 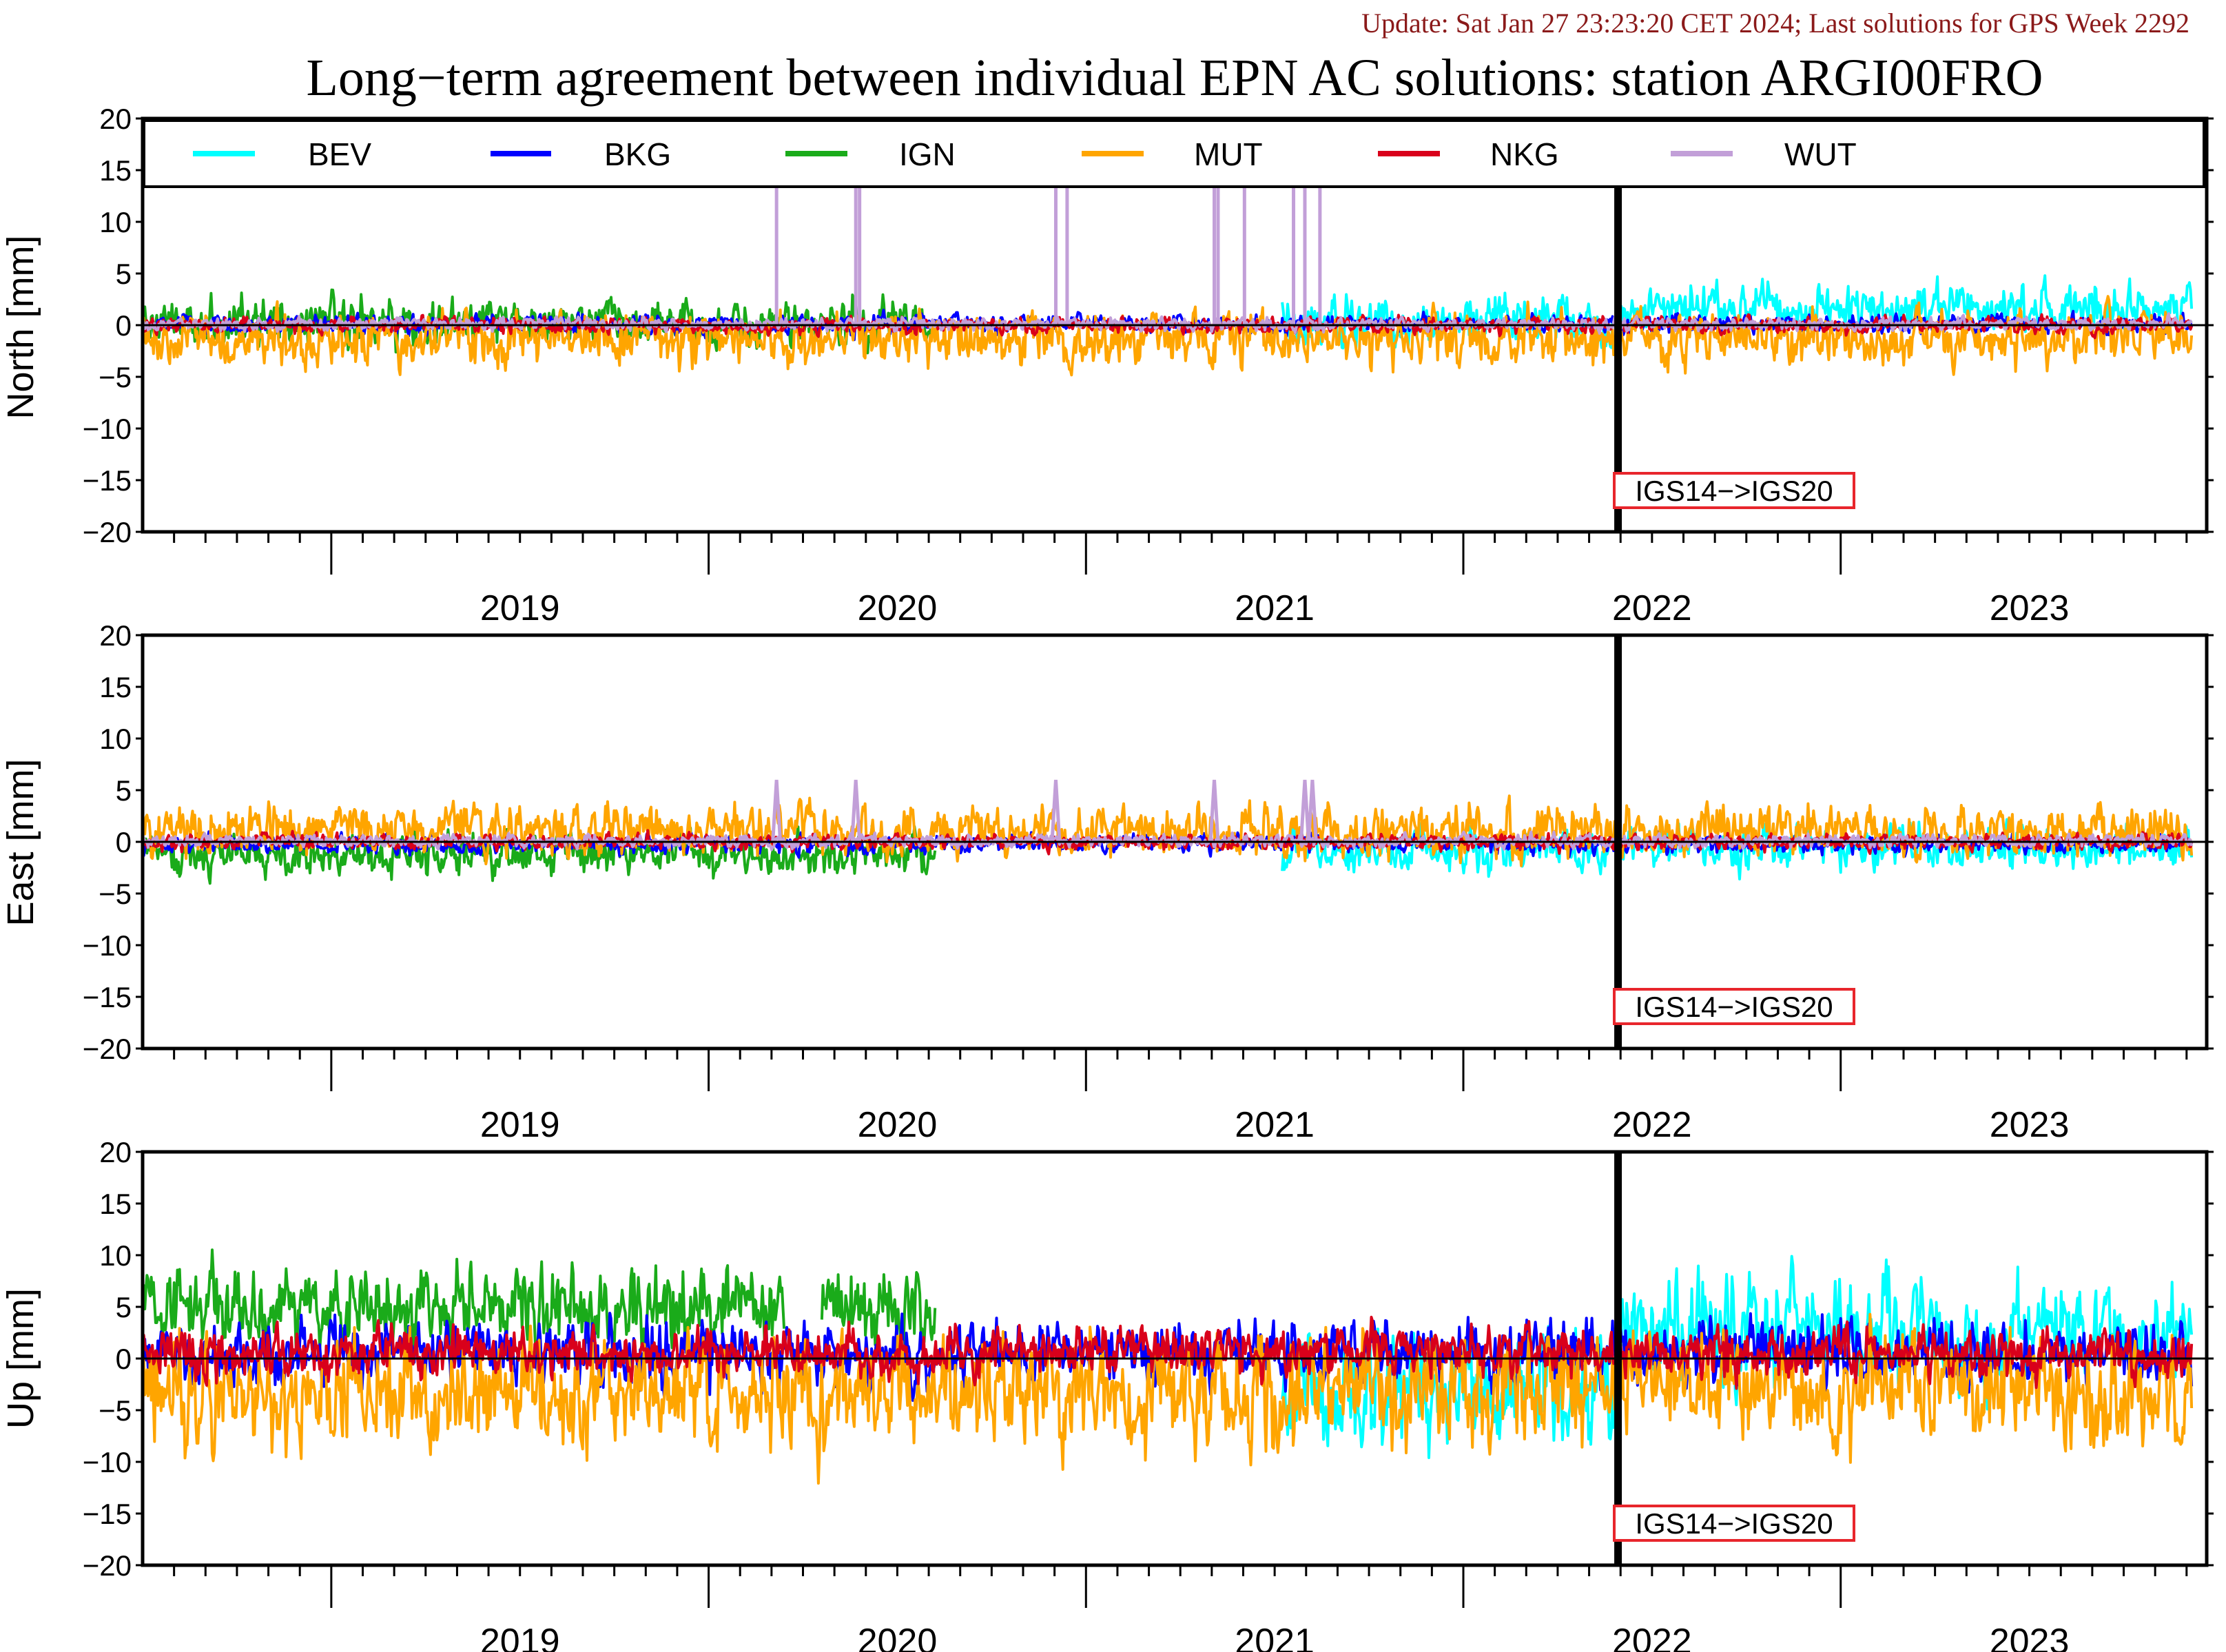 What do you see at coordinates (1652, 1125) in the screenshot?
I see `east-xtick-label: 2022` at bounding box center [1652, 1125].